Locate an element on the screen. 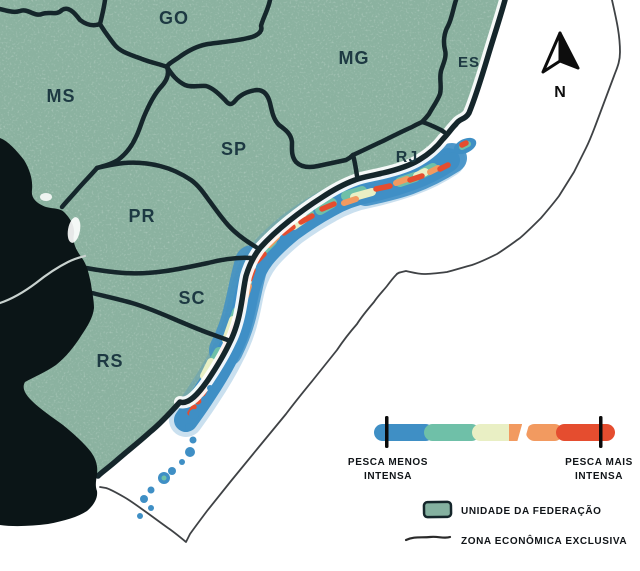 The image size is (640, 571). fishing-spots-south is located at coordinates (175, 452).